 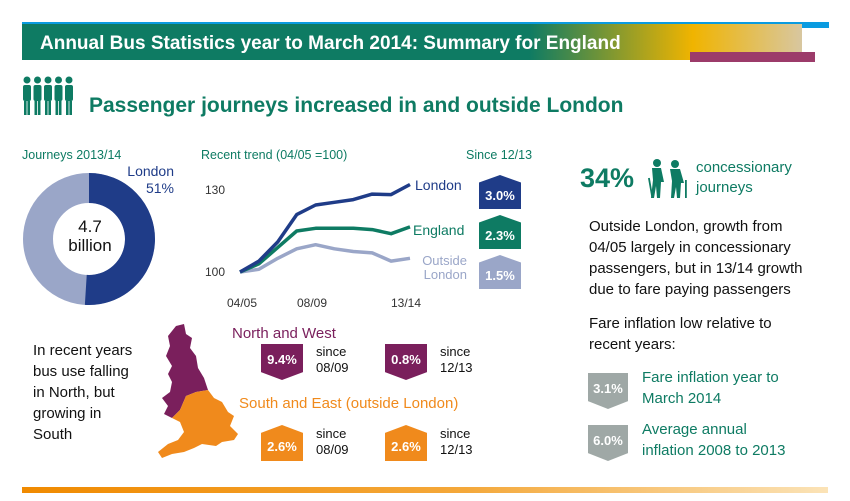 I want to click on north-title: North and West, so click(x=284, y=333).